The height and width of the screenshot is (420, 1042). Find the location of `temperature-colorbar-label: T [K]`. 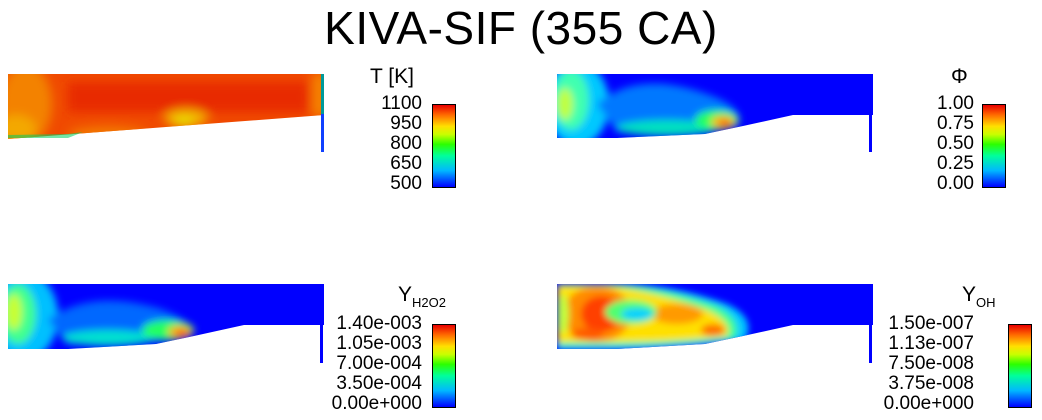

temperature-colorbar-label: T [K] is located at coordinates (392, 76).